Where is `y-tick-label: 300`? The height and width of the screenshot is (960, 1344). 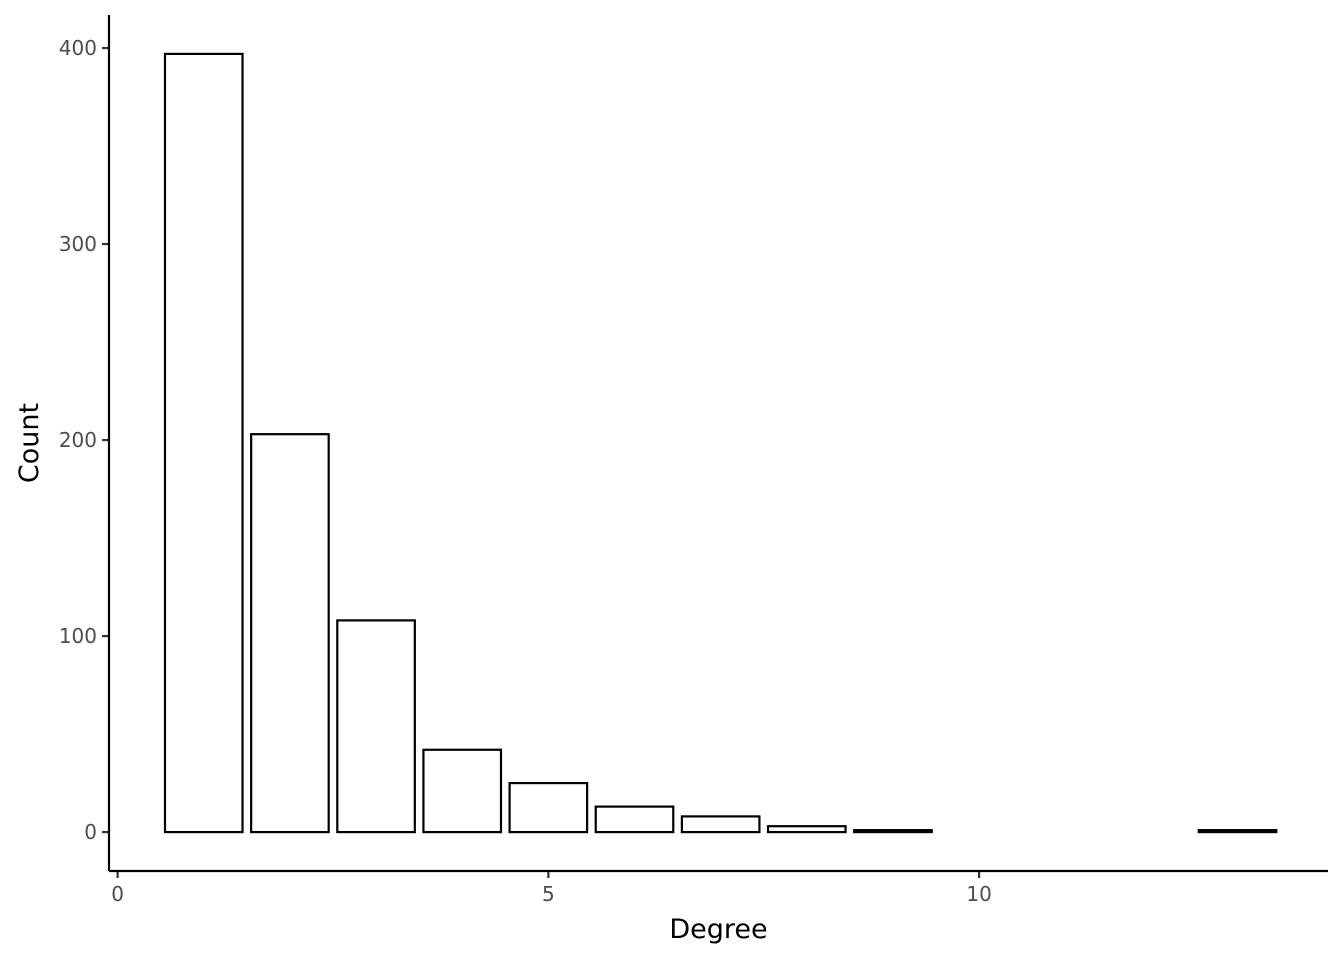
y-tick-label: 300 is located at coordinates (78, 244).